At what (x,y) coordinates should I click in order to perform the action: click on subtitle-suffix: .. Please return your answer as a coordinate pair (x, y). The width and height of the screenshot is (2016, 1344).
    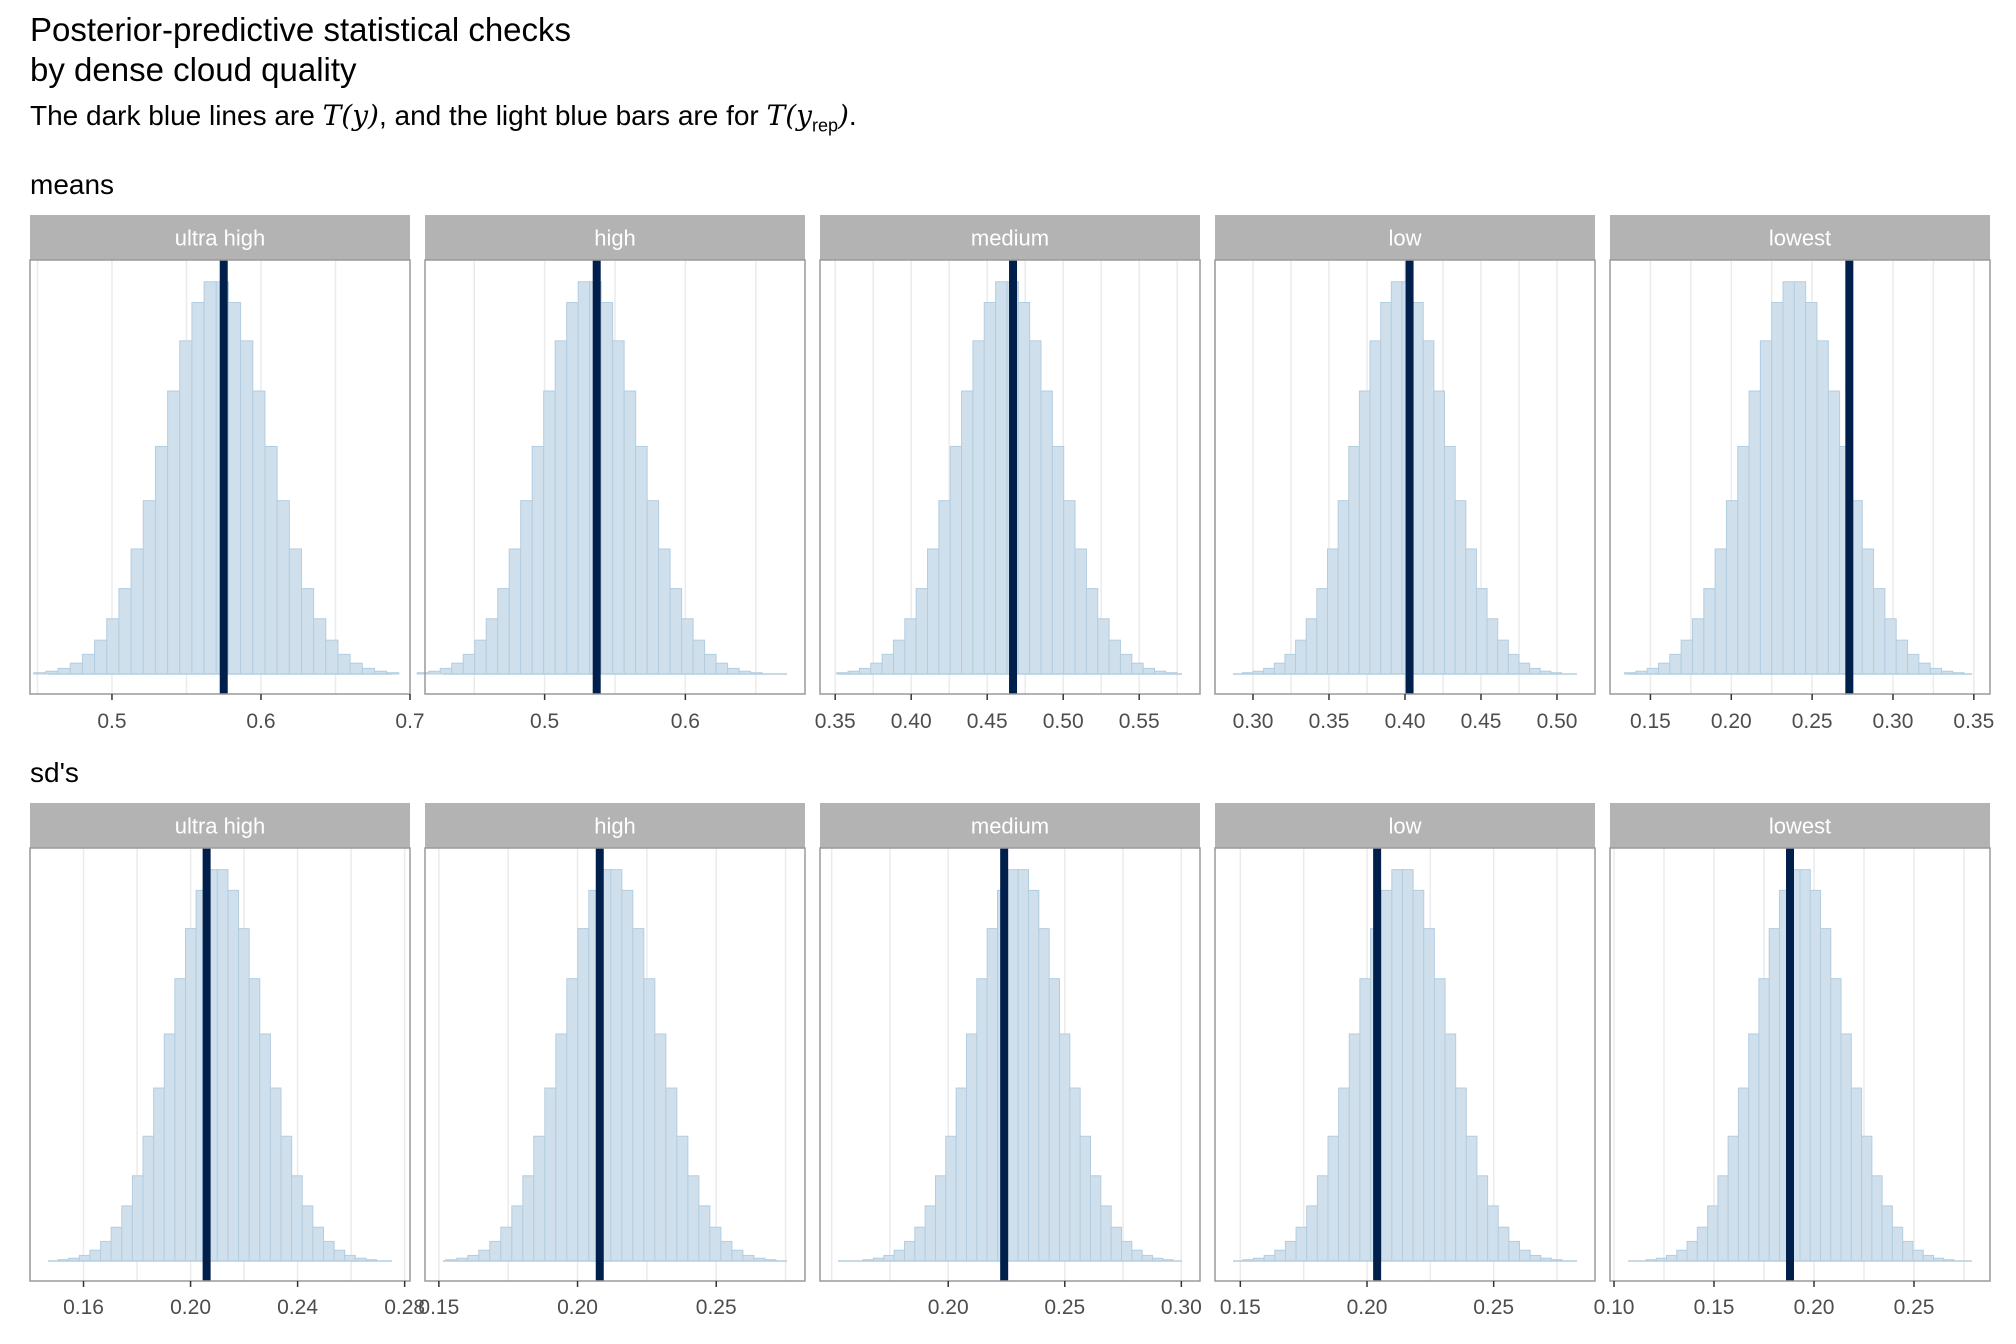
    Looking at the image, I should click on (852, 115).